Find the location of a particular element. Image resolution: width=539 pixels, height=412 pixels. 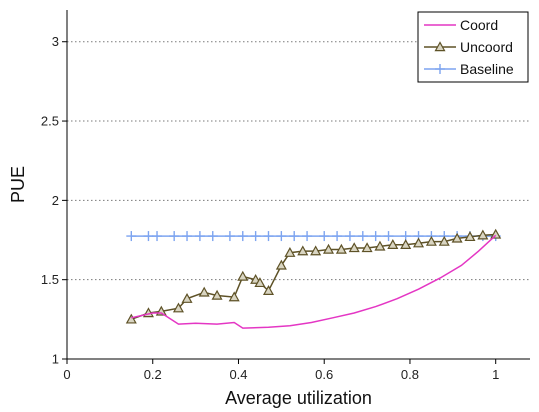

legend-entry-coord: Coord is located at coordinates (461, 25).